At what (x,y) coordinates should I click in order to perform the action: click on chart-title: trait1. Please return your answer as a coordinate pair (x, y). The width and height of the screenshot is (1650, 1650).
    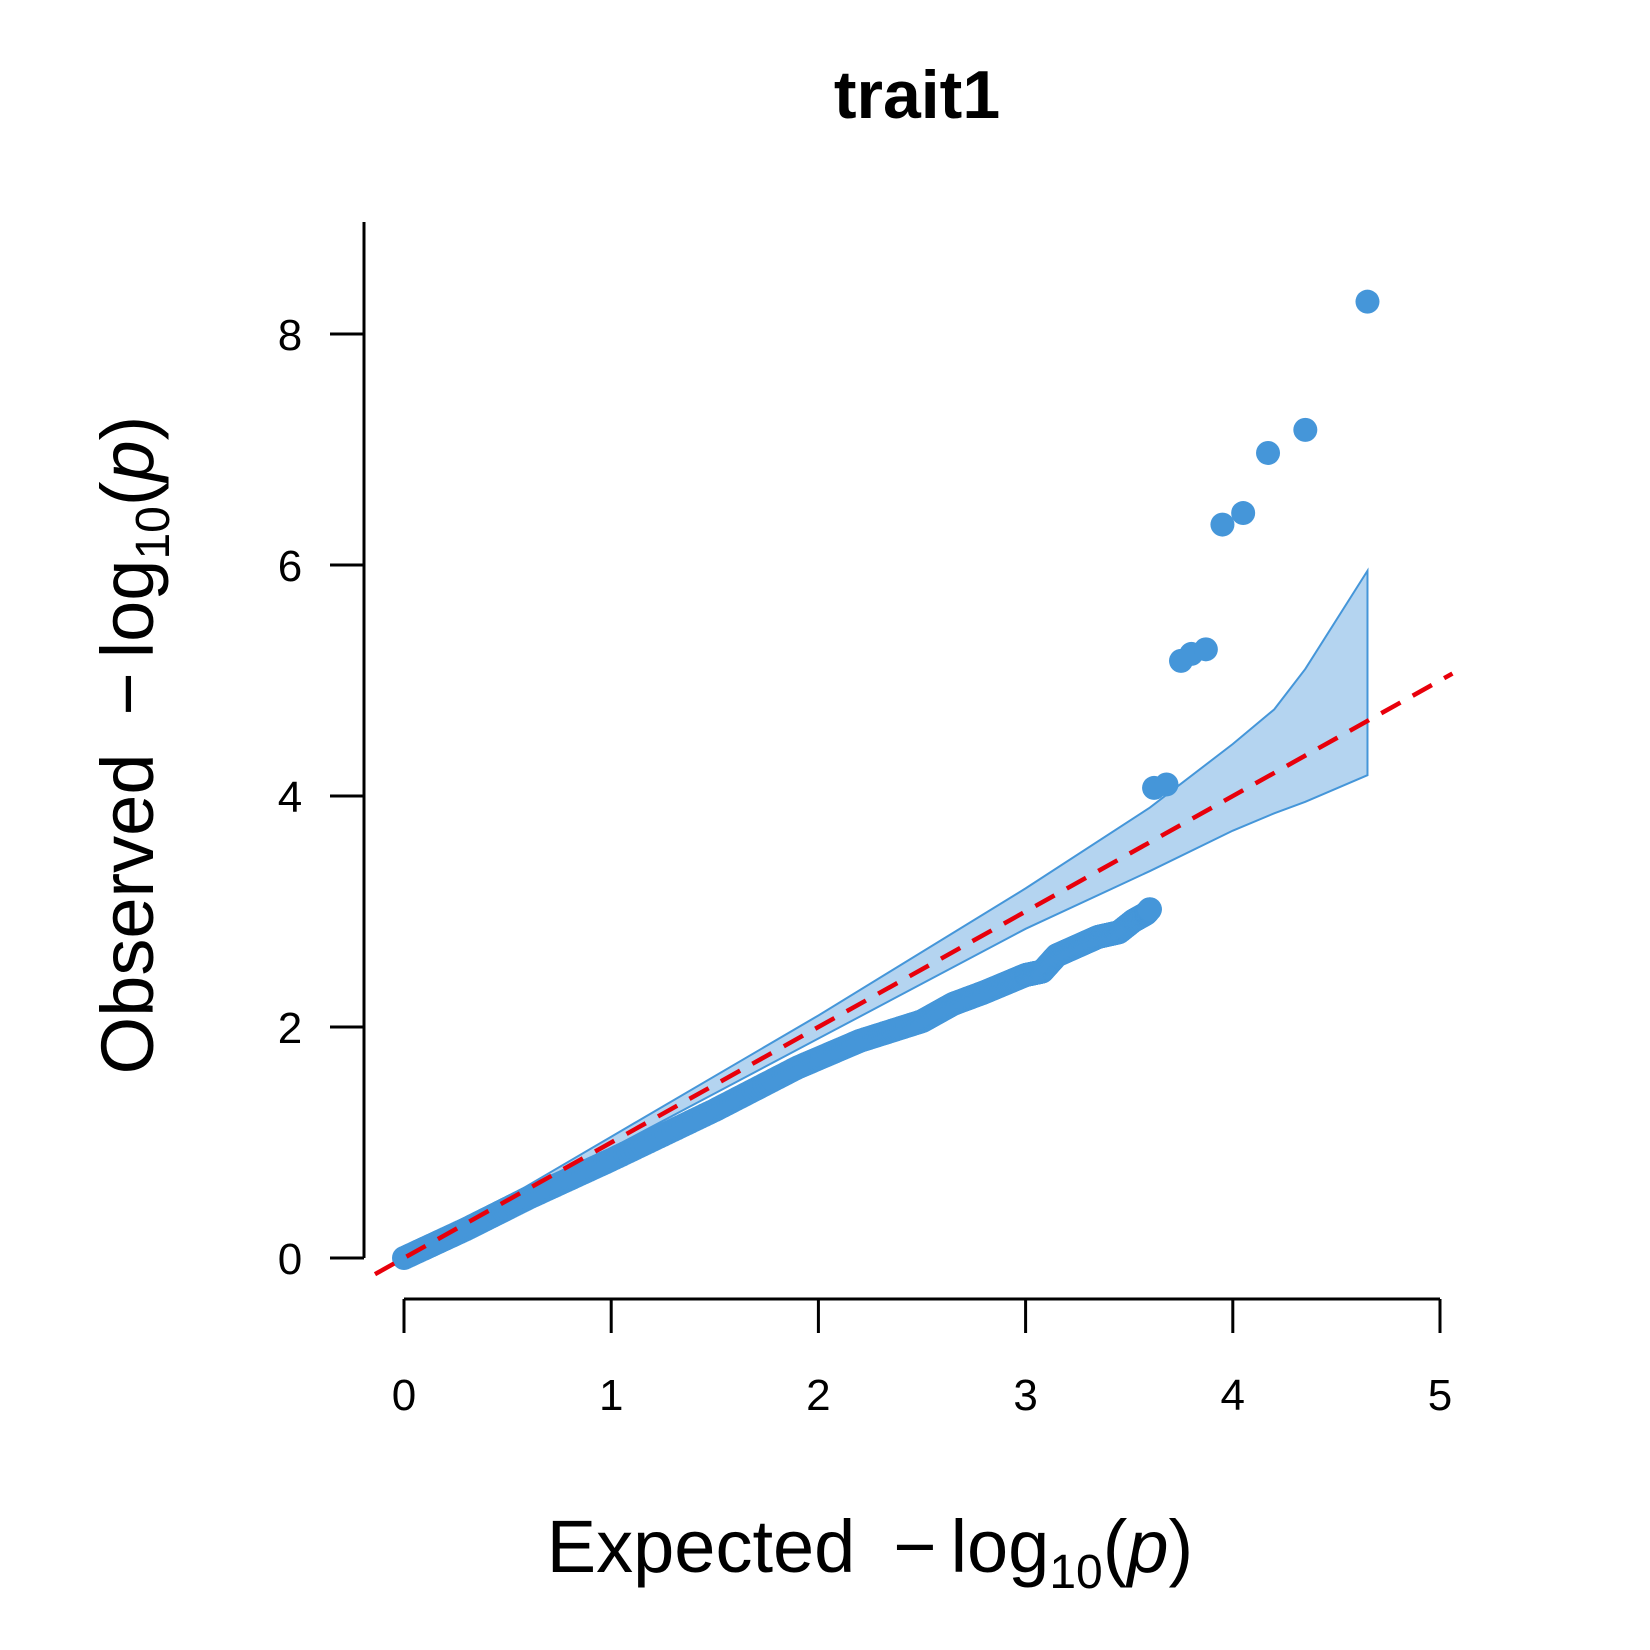
    Looking at the image, I should click on (917, 95).